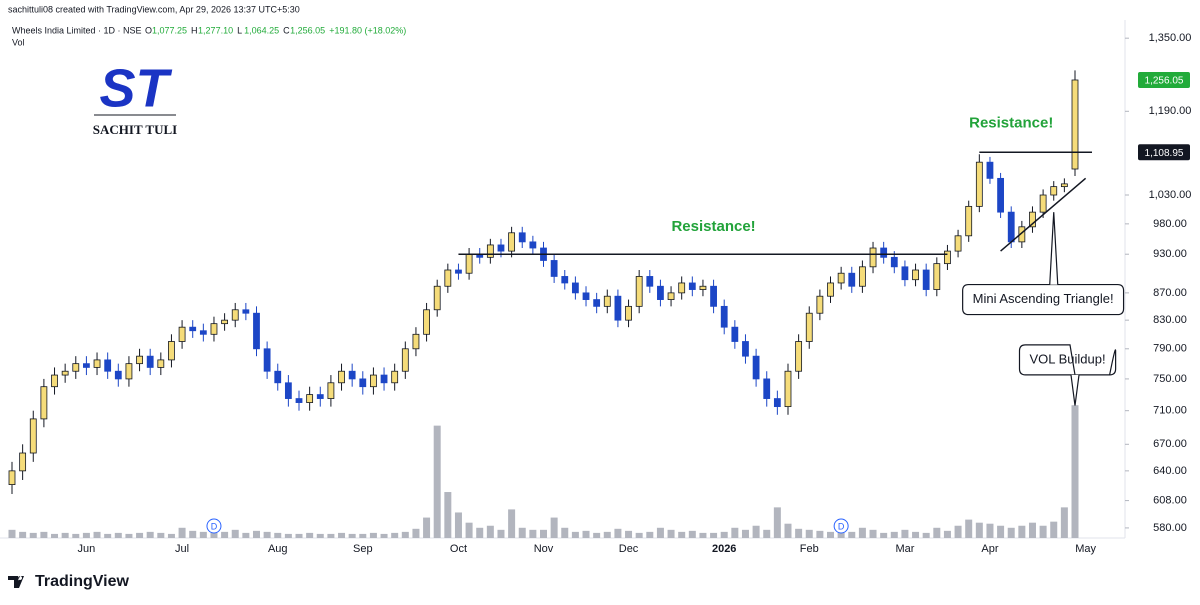 The image size is (1200, 605). Describe the element at coordinates (82, 581) in the screenshot. I see `brand: TradingView` at that location.